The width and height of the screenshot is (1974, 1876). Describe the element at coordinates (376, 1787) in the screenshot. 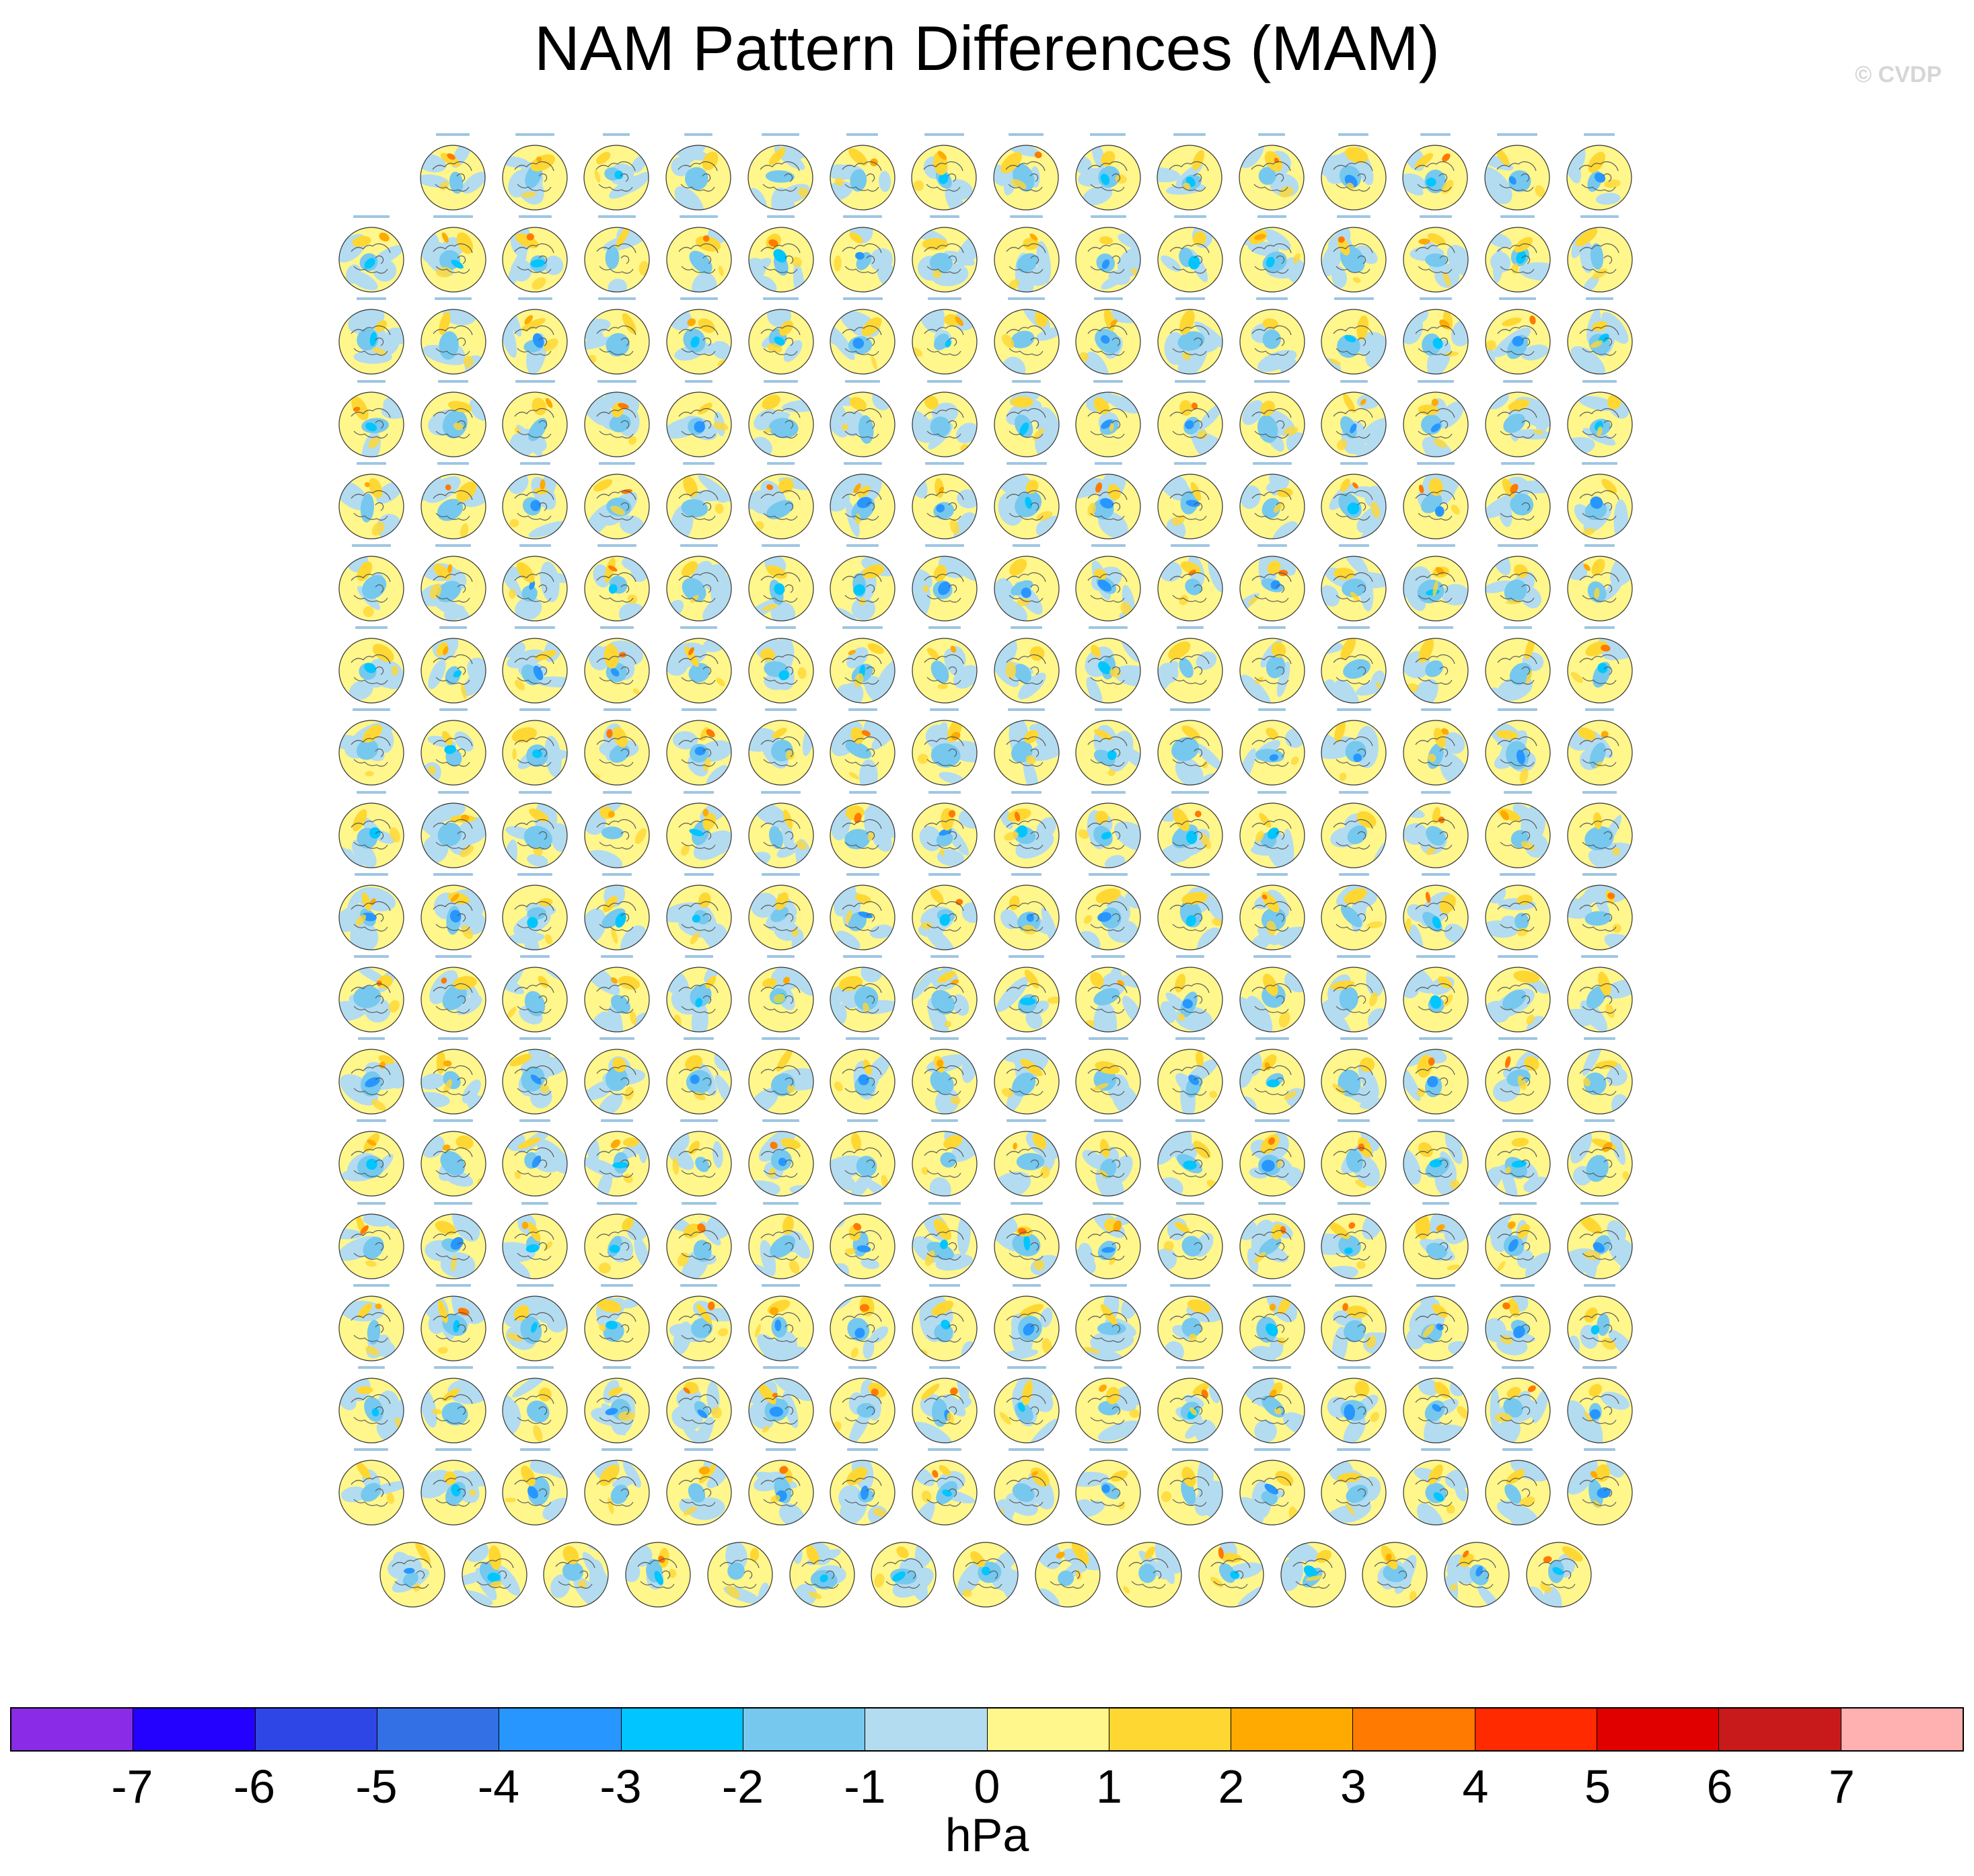

I see `color-bar-tick-label: -5` at that location.